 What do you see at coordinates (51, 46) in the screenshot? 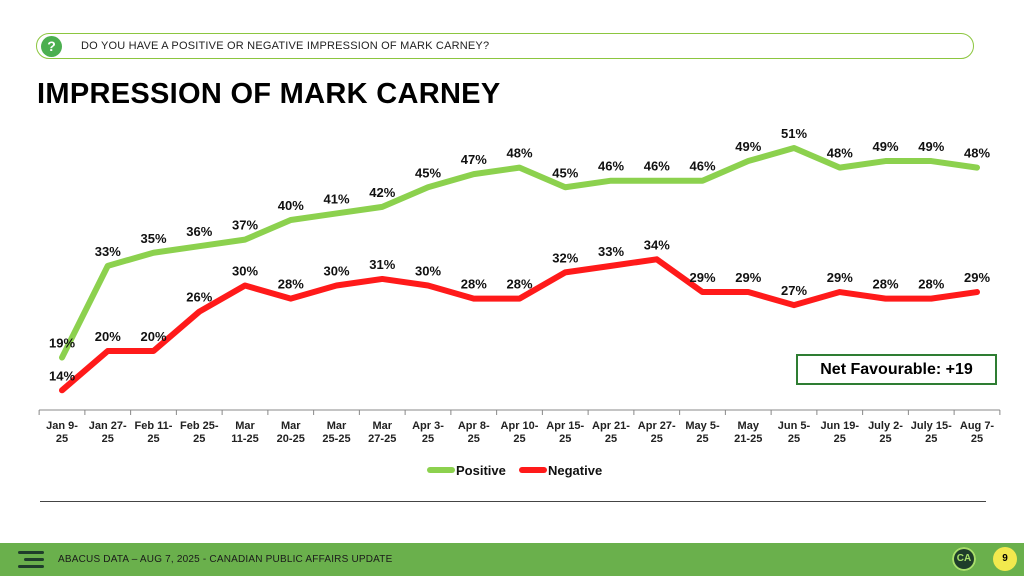
I see `question-circle-icon: ?` at bounding box center [51, 46].